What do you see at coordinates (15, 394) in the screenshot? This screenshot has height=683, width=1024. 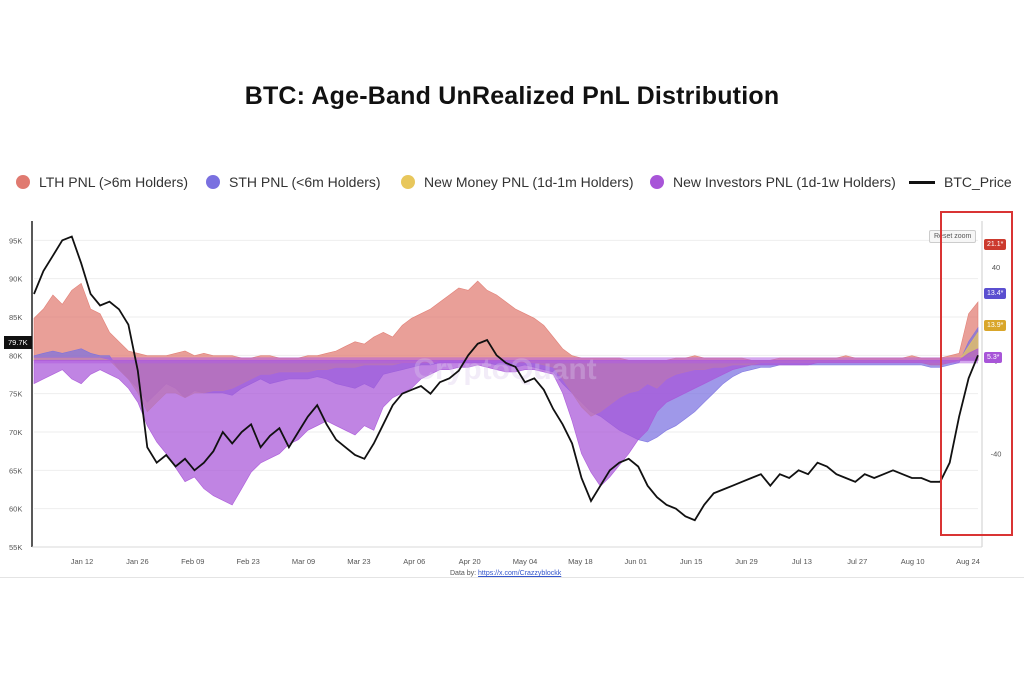 I see `y-left-tick-label: 75K` at bounding box center [15, 394].